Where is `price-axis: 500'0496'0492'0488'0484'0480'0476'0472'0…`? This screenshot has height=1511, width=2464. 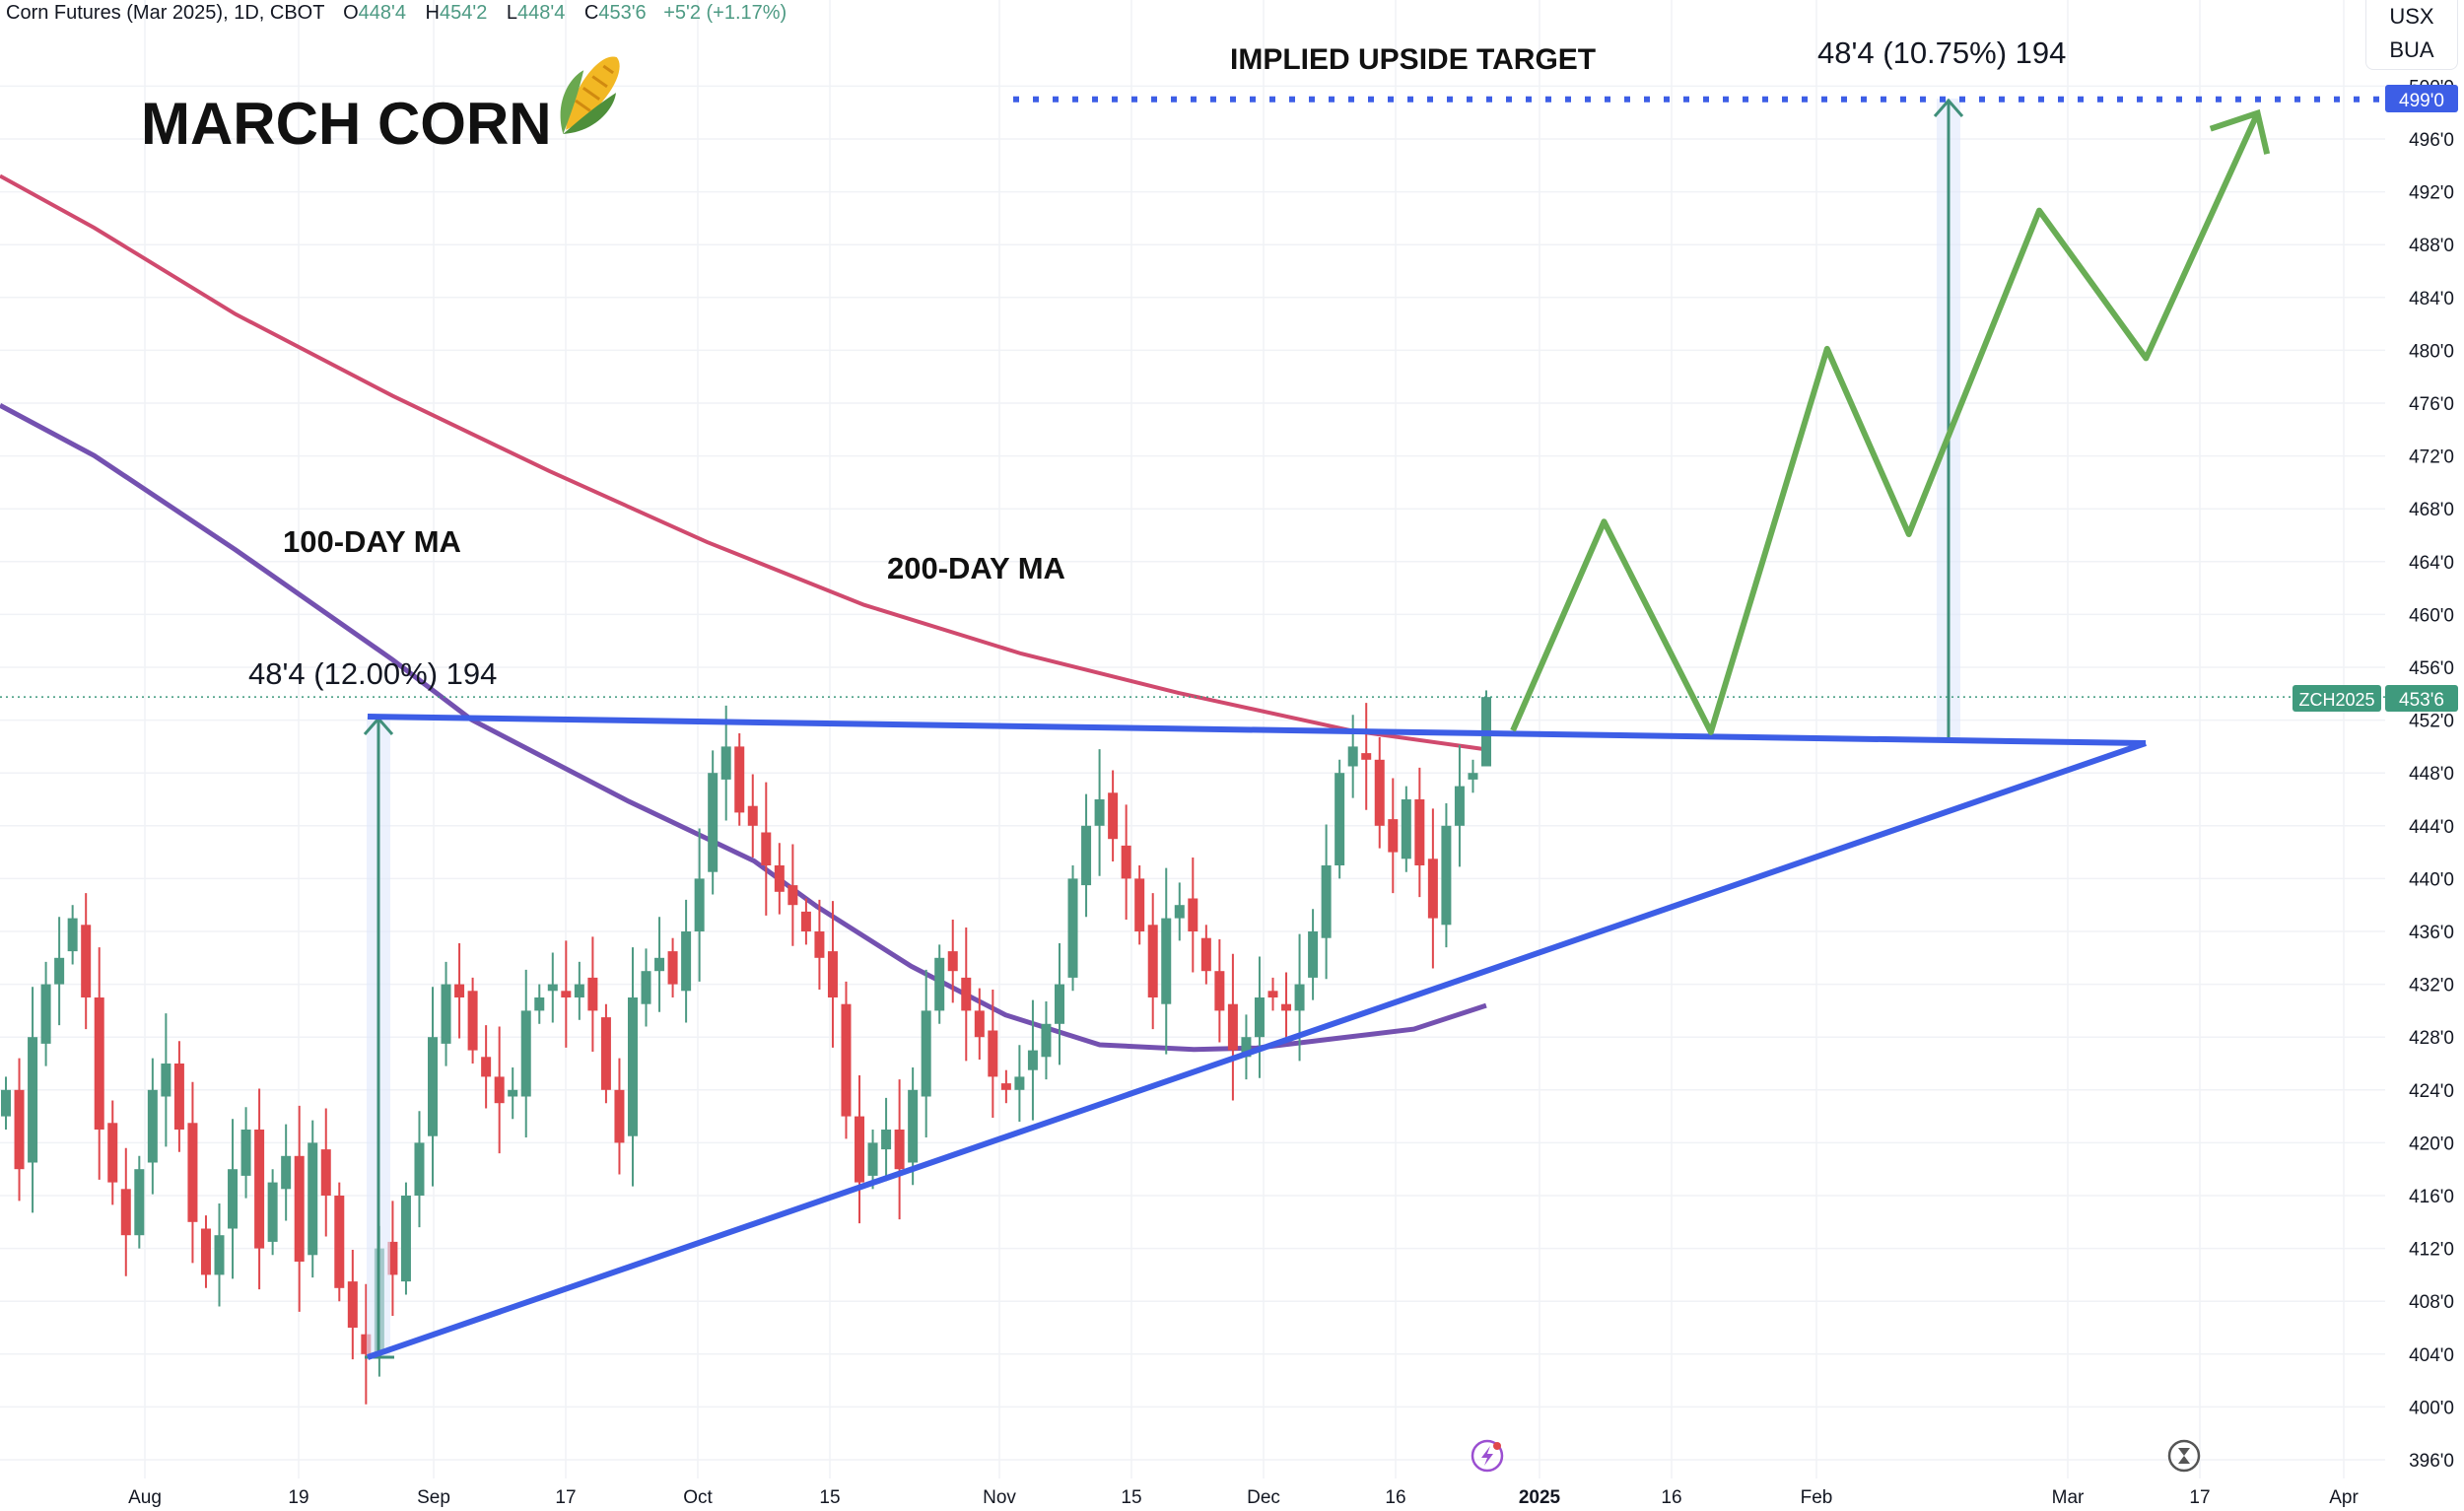
price-axis: 500'0496'0492'0488'0484'0480'0476'0472'0… is located at coordinates (2431, 774).